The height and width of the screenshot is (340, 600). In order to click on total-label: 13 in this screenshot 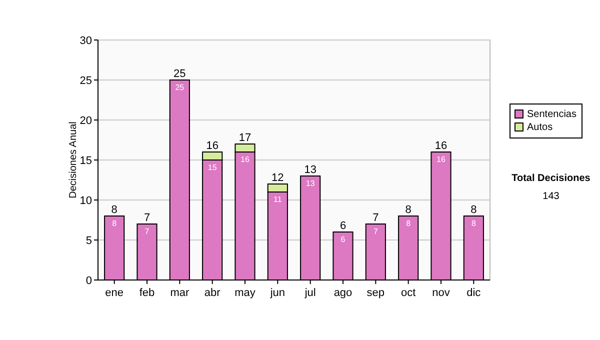, I will do `click(310, 170)`.